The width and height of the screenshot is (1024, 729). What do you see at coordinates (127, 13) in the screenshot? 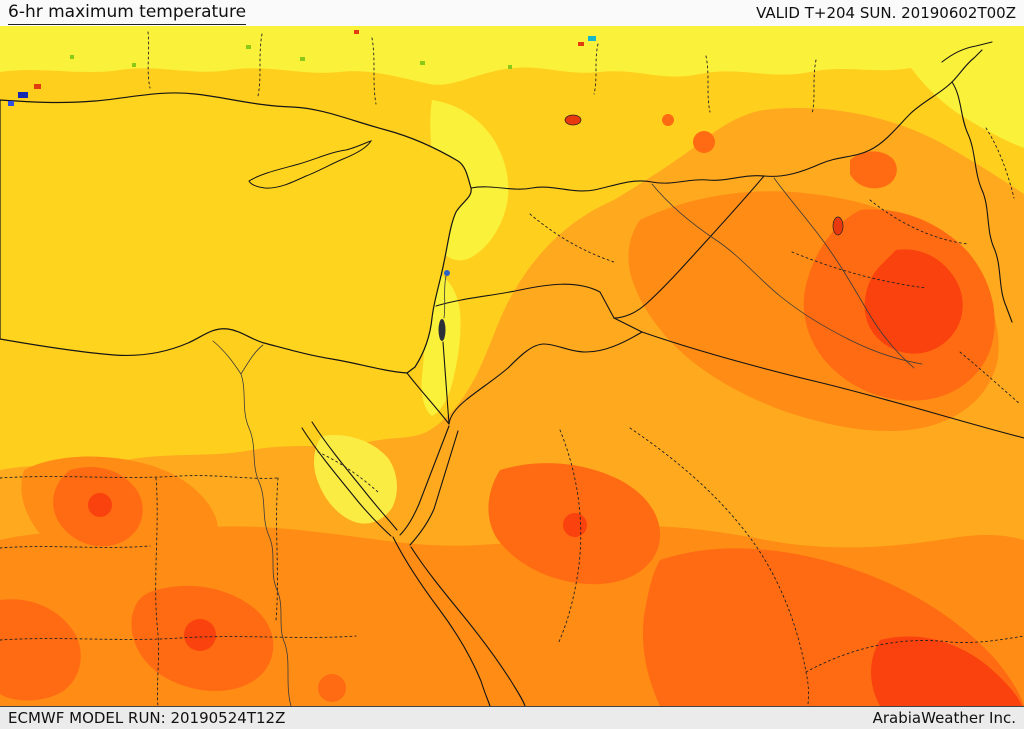
I see `map-title: 6-hr maximum temperature` at bounding box center [127, 13].